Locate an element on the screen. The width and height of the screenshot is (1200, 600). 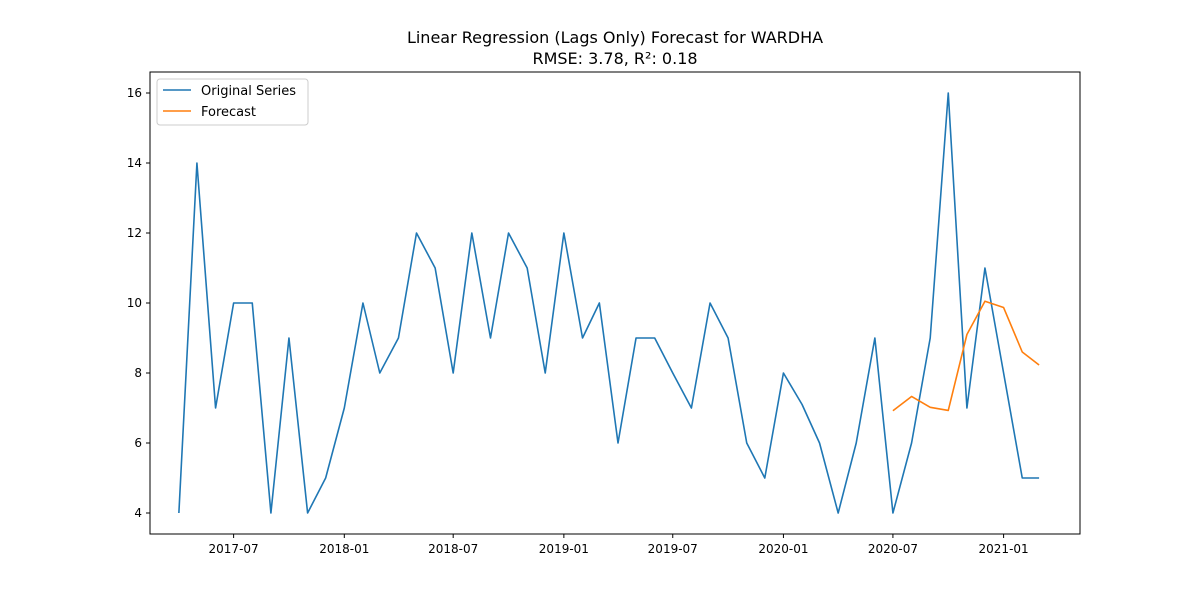
legend-box is located at coordinates (232, 102).